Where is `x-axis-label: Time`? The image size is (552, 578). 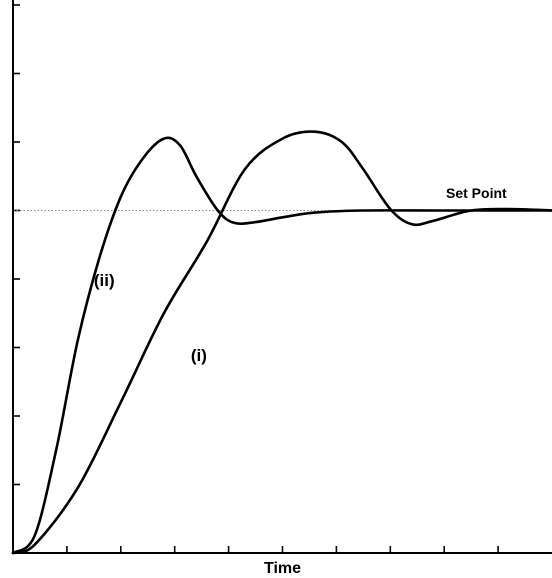 x-axis-label: Time is located at coordinates (282, 568).